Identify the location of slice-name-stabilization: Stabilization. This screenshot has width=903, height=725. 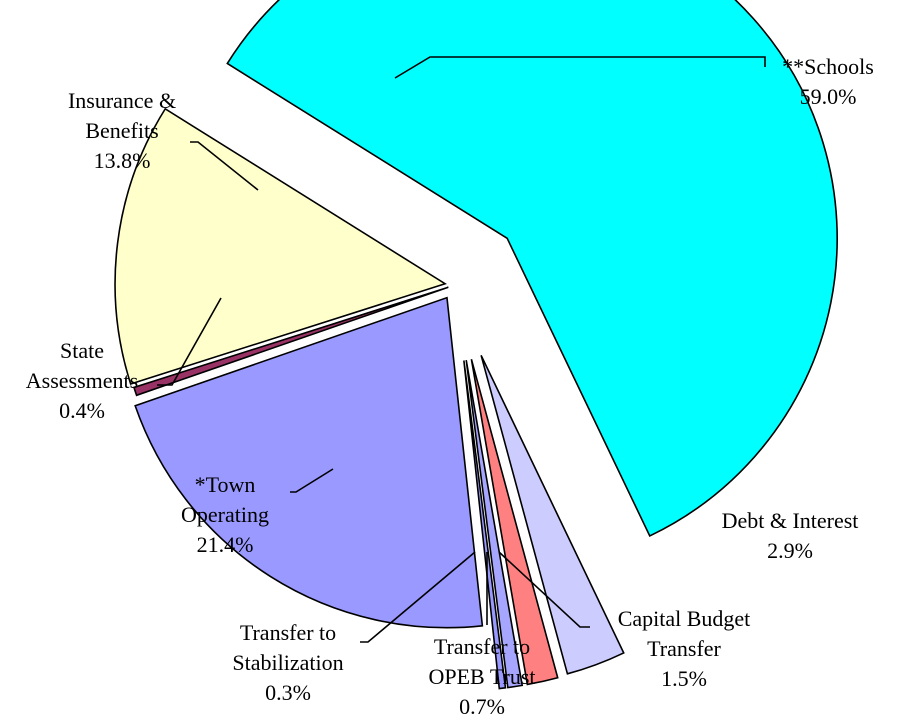
(287, 662).